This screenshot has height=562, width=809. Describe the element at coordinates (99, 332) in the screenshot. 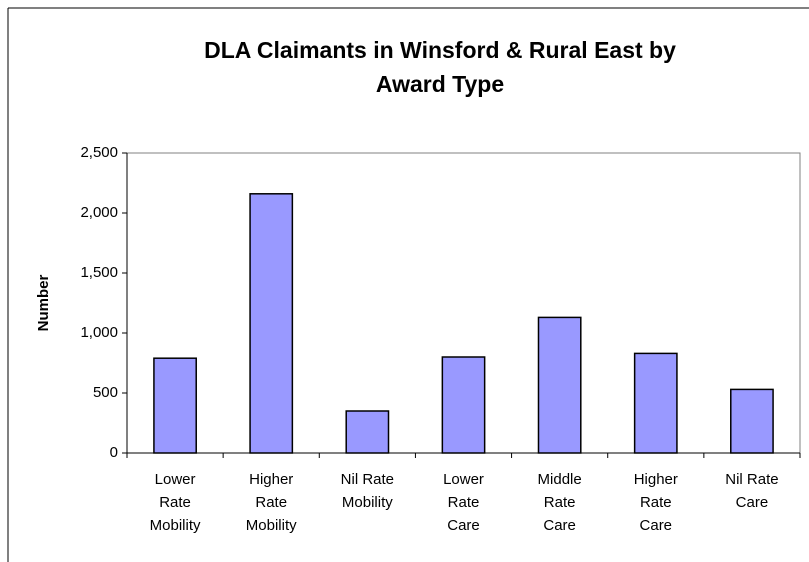

I see `y-tick-label: 1,000` at that location.